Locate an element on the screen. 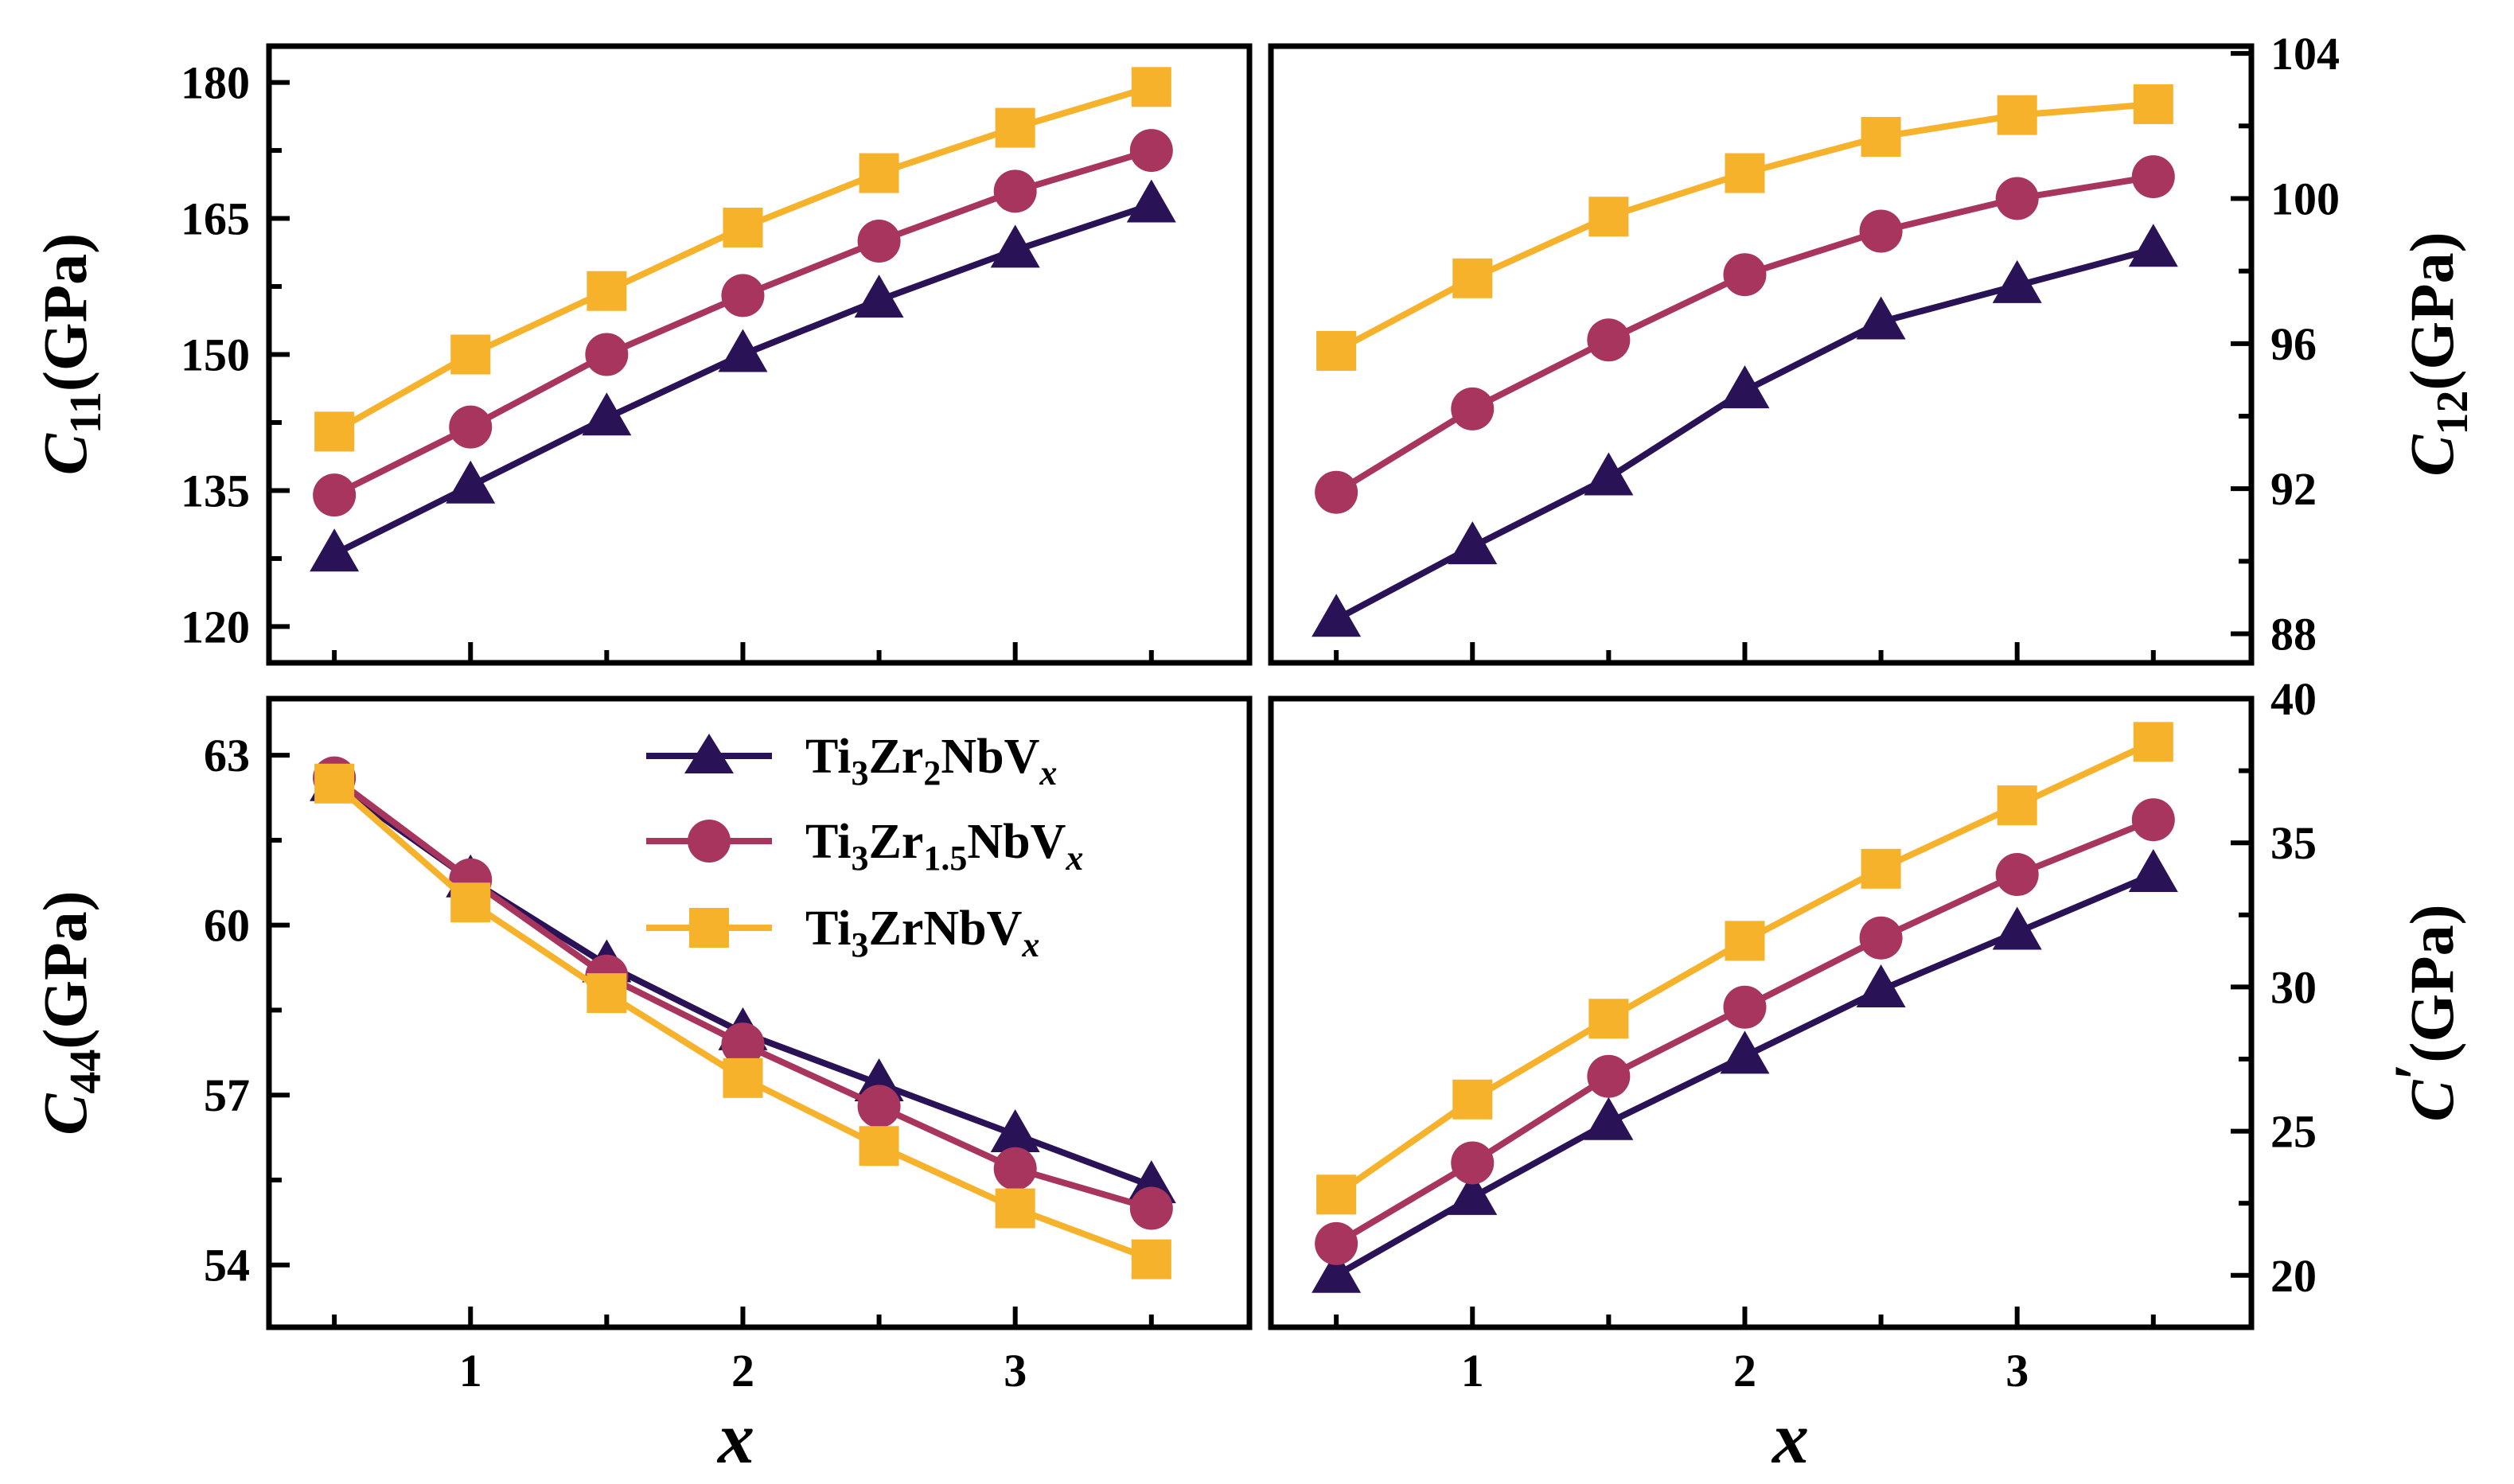  legend-marker-square is located at coordinates (709, 928).